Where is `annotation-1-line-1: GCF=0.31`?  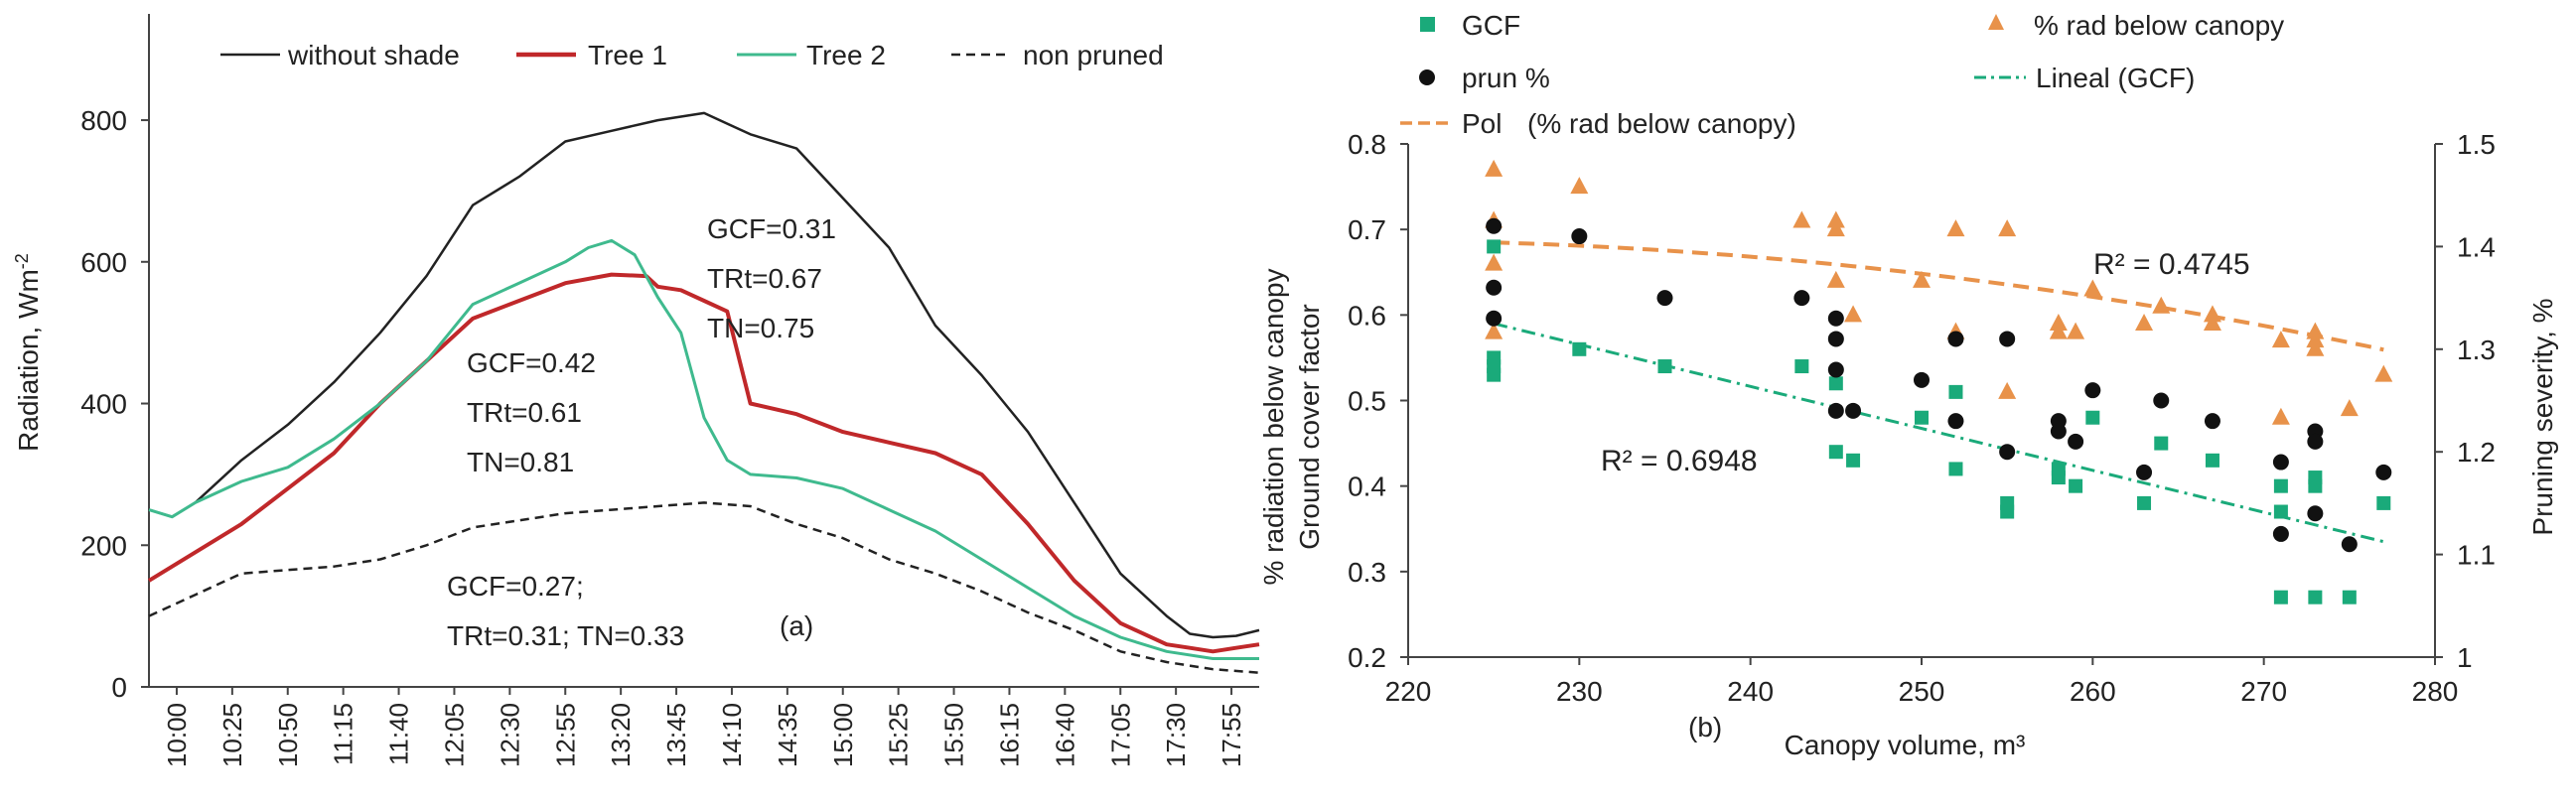 annotation-1-line-1: GCF=0.31 is located at coordinates (771, 228).